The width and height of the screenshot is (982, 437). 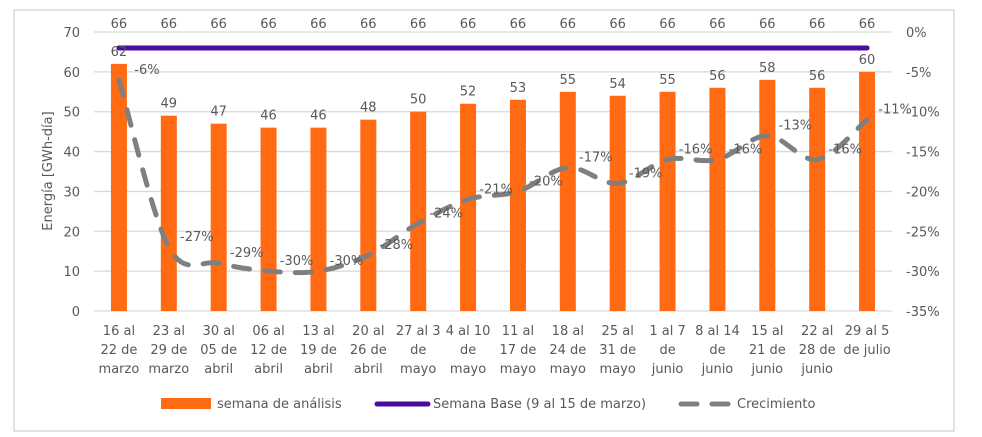 What do you see at coordinates (867, 60) in the screenshot?
I see `bar-value-label: 60` at bounding box center [867, 60].